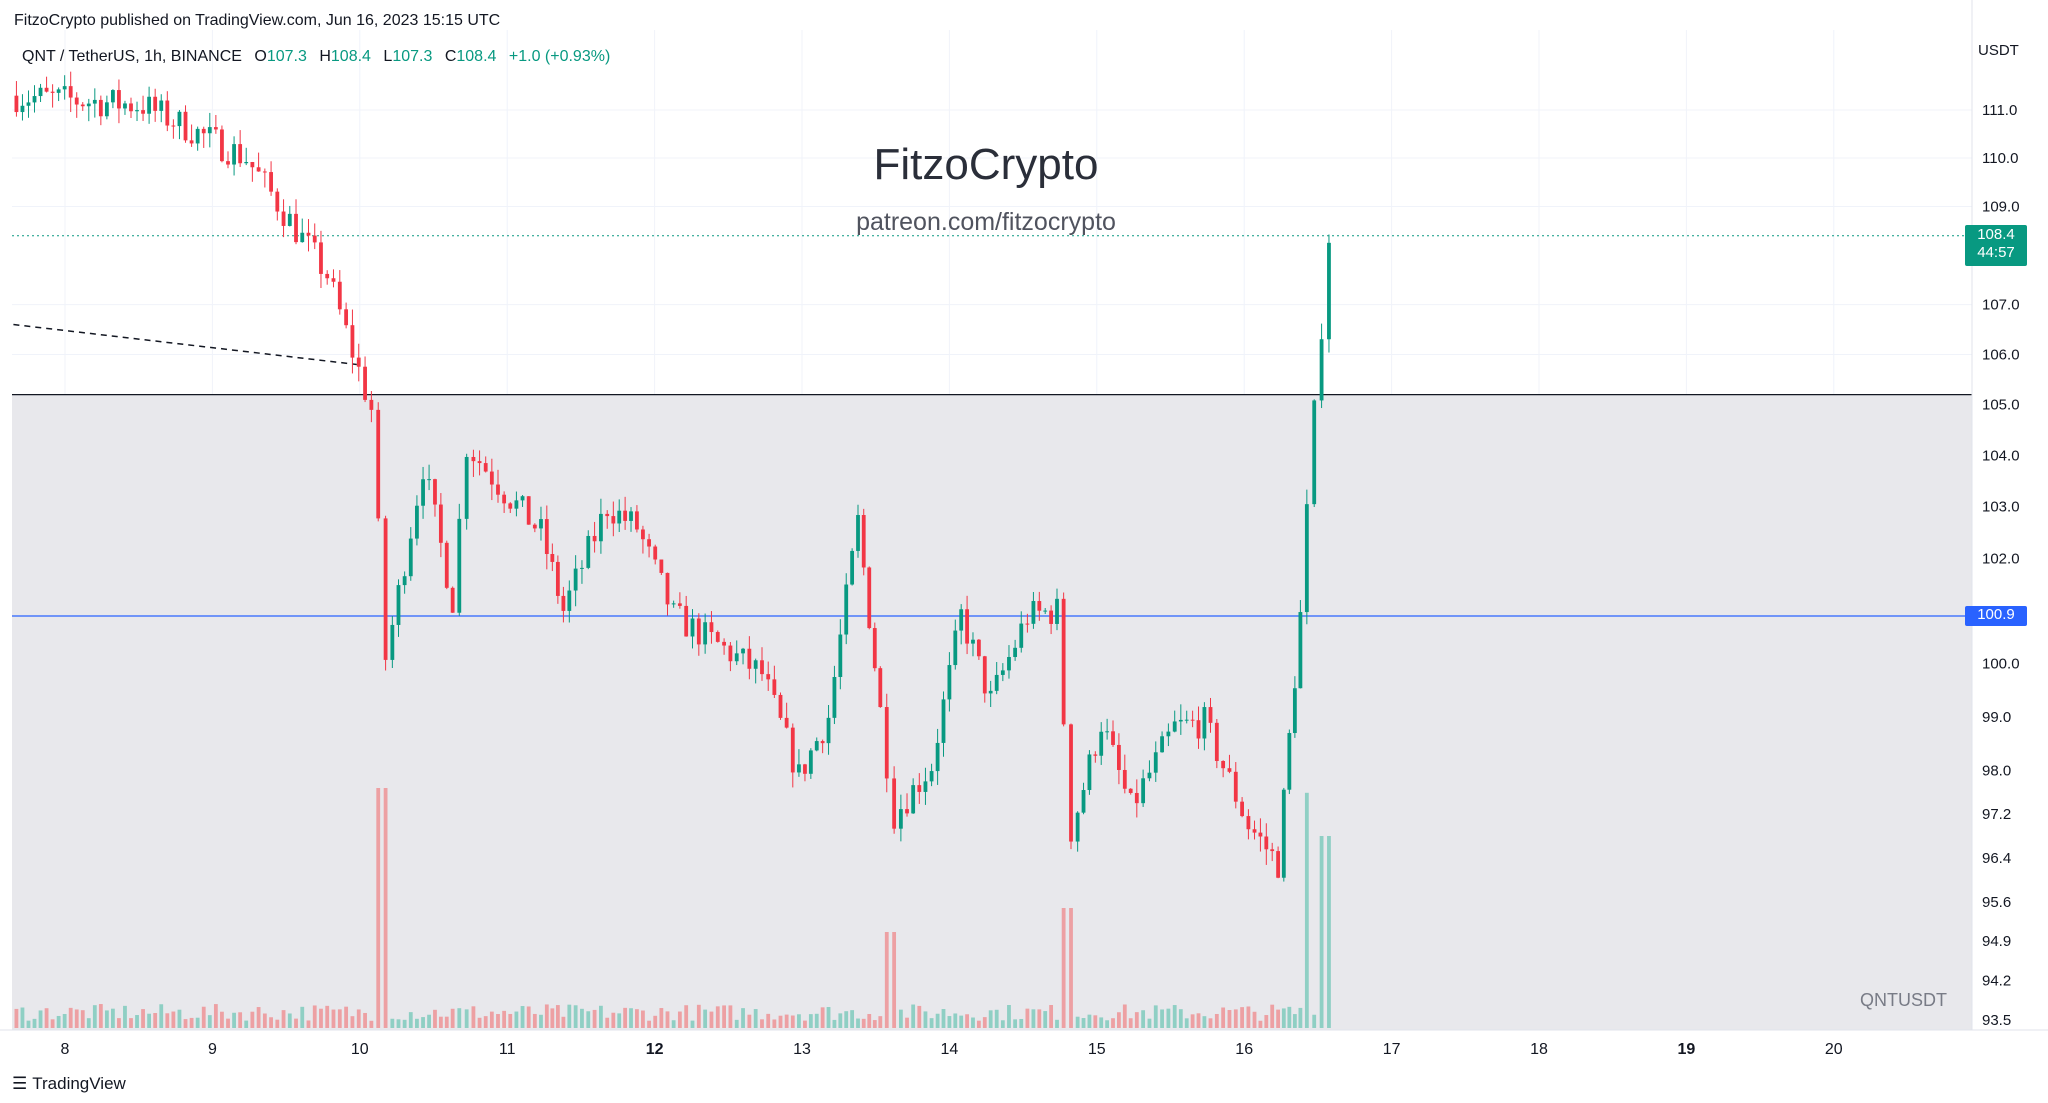 Image resolution: width=2048 pixels, height=1103 pixels. I want to click on y-tick-label: 98.0, so click(1996, 771).